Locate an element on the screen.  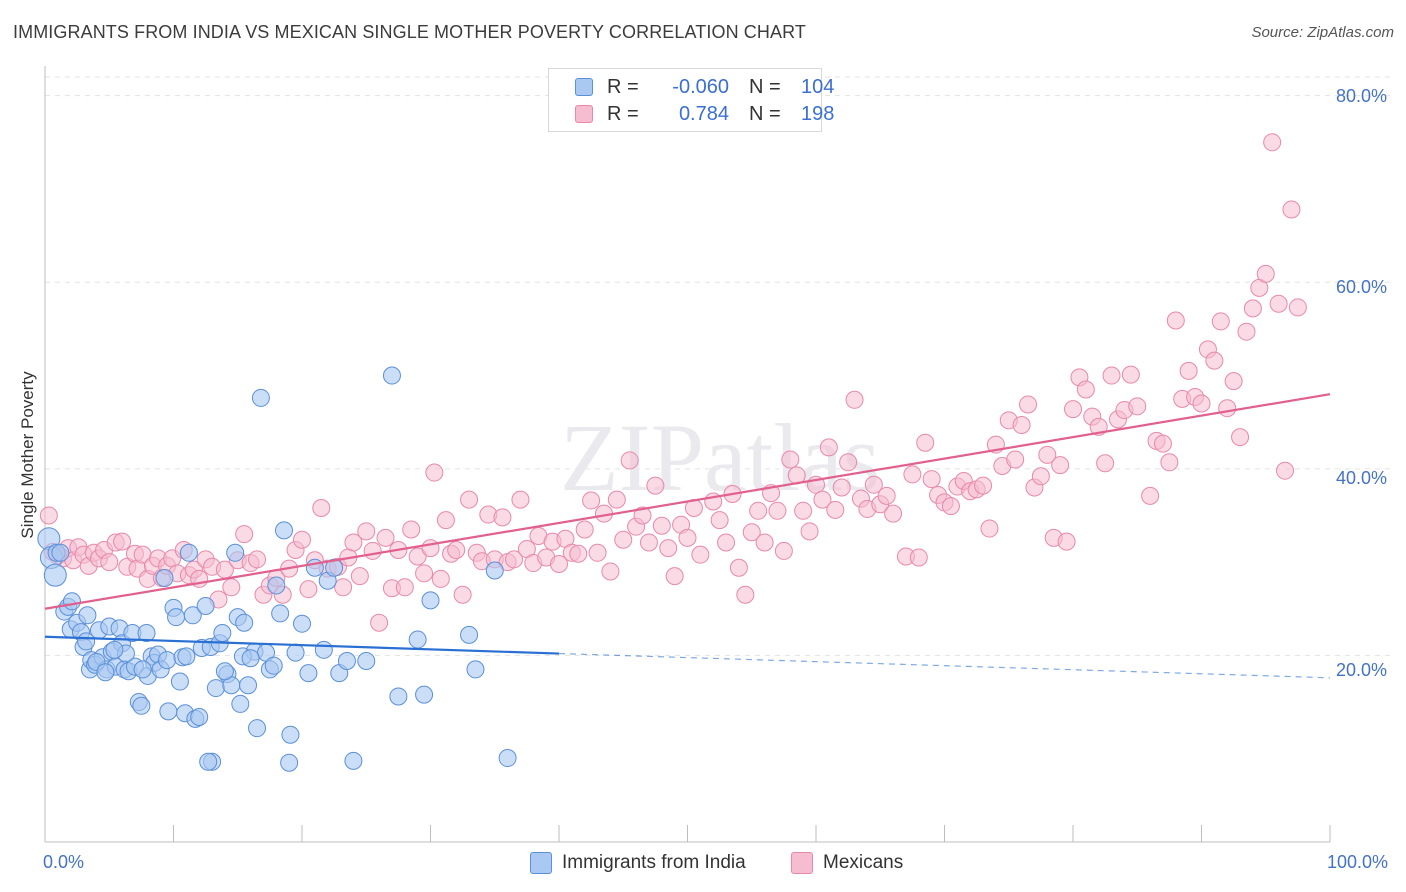
source-label: Source: ZipAtlas.com is located at coordinates (1322, 32).